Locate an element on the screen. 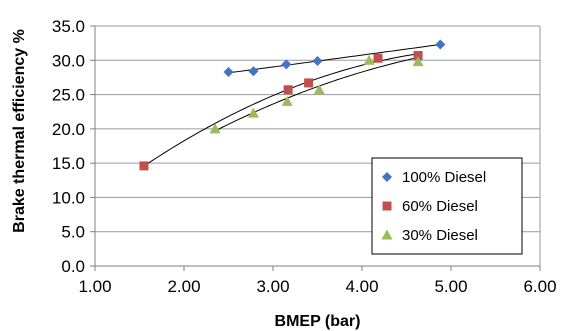 This screenshot has width=576, height=331. x-tick-label: 1.00 is located at coordinates (94, 286).